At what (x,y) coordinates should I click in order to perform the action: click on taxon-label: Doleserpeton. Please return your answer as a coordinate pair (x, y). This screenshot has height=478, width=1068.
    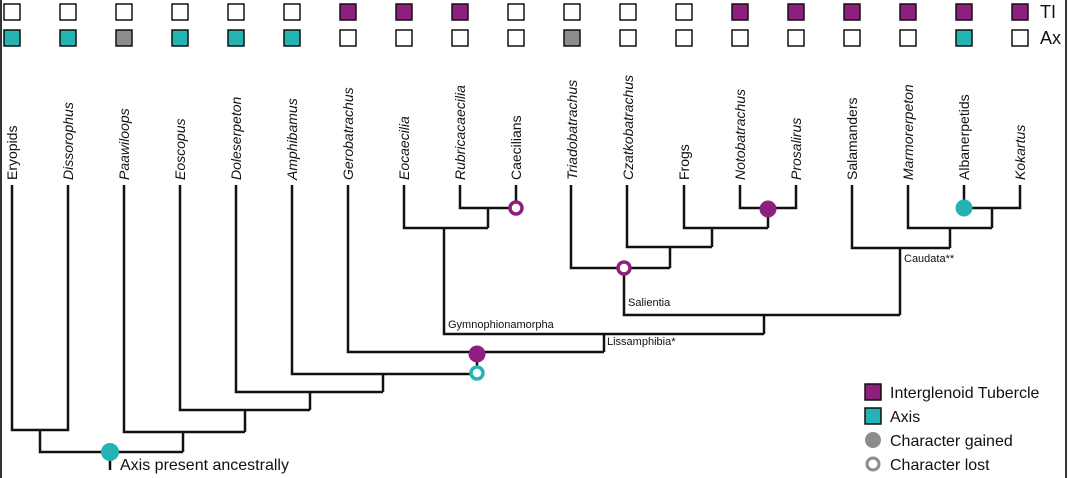
    Looking at the image, I should click on (236, 138).